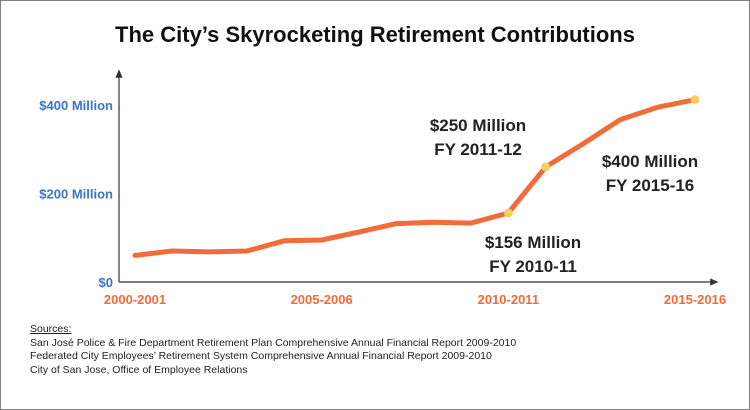  What do you see at coordinates (695, 299) in the screenshot?
I see `x-tick-label: 2015-2016` at bounding box center [695, 299].